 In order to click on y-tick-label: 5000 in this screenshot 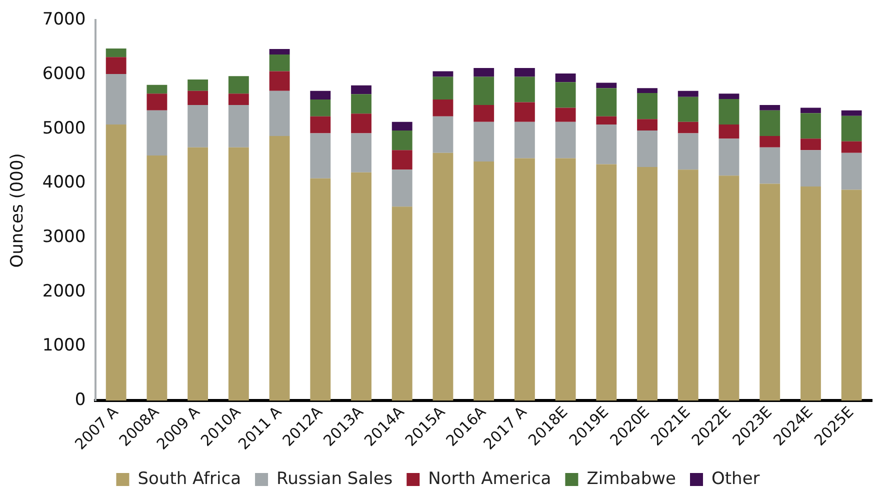, I will do `click(64, 128)`.